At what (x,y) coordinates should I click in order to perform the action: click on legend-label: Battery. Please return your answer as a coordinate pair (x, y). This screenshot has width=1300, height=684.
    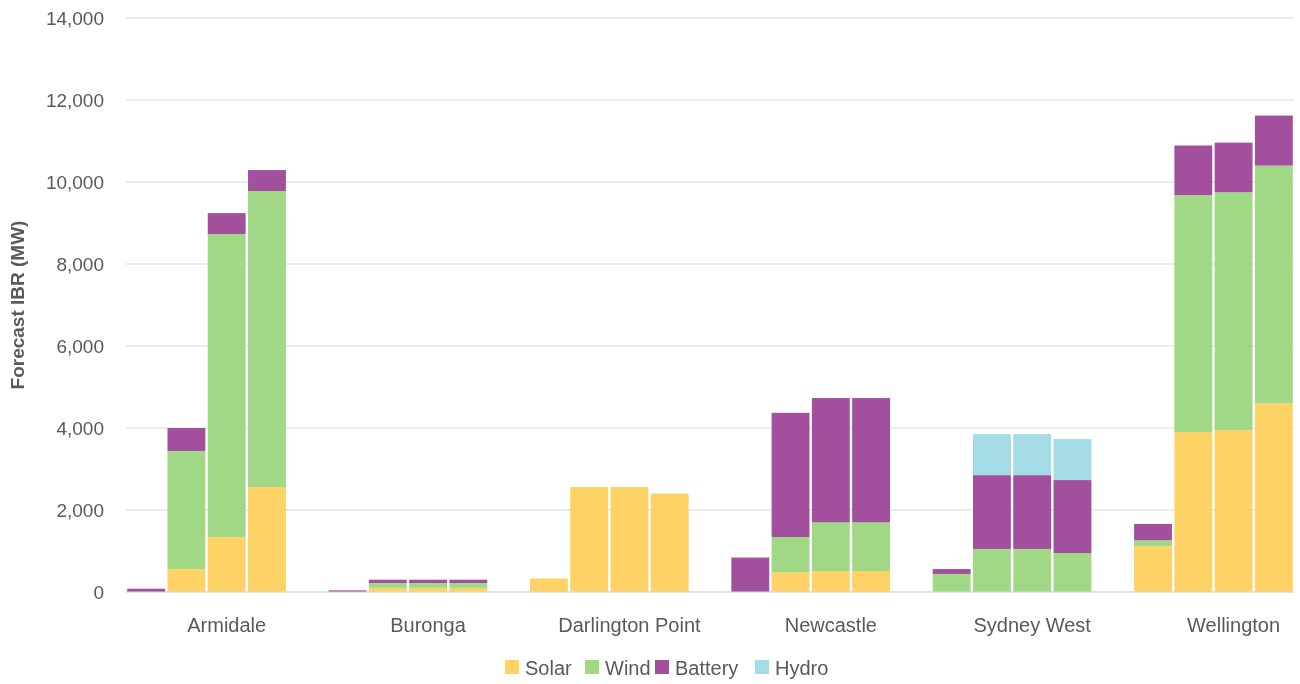
    Looking at the image, I should click on (707, 668).